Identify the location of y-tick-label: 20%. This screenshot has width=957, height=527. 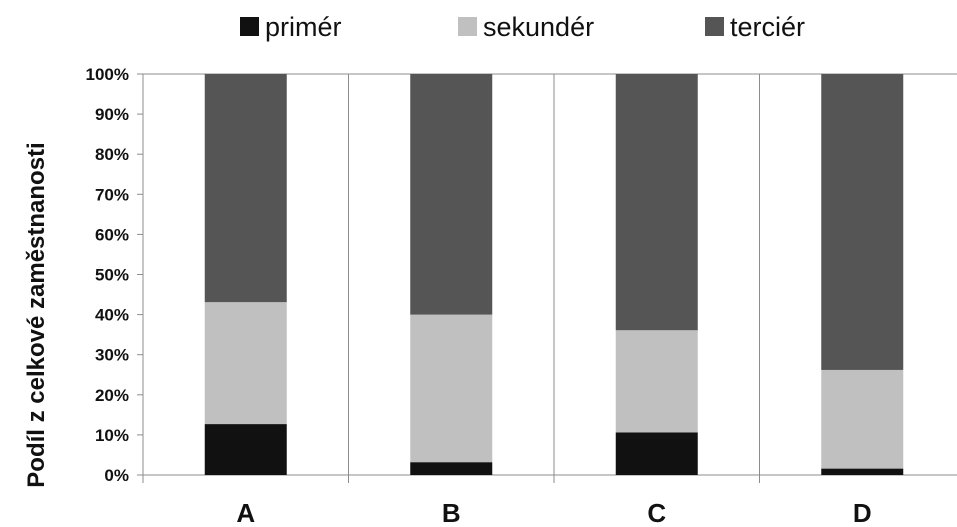
(112, 395).